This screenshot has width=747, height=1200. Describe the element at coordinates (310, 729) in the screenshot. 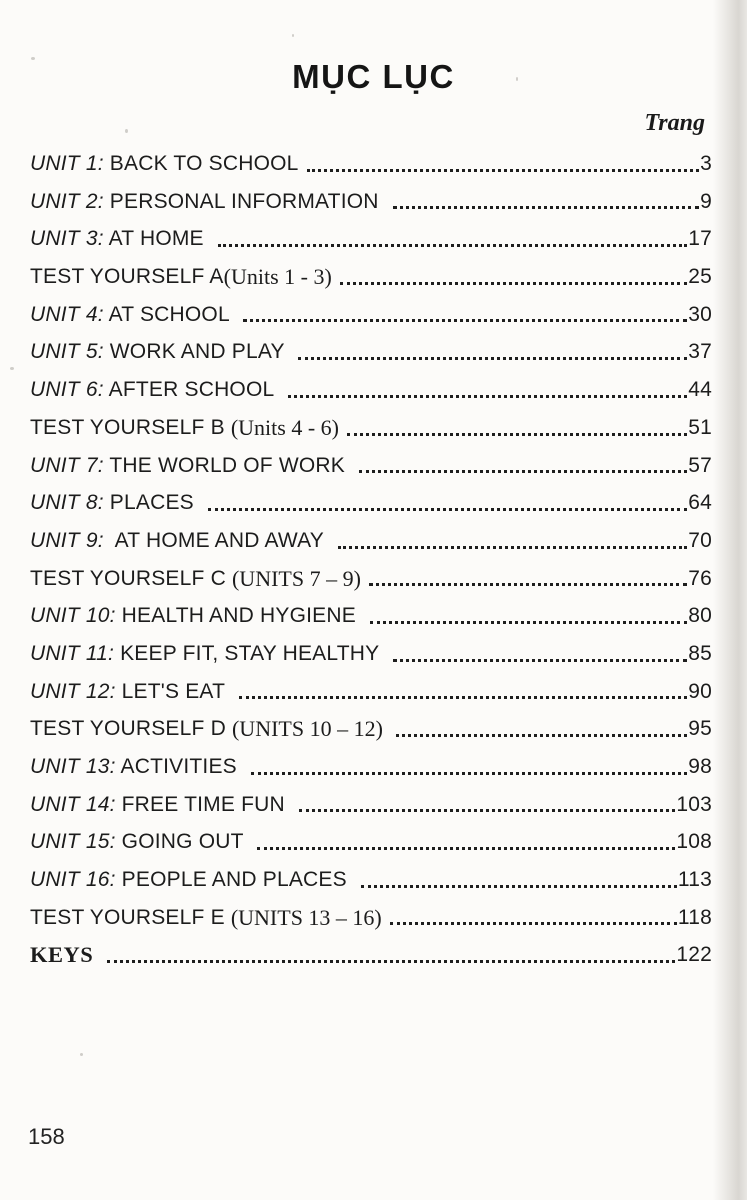

I see `toc-entry-text: (UNITS 10 – 12)` at that location.